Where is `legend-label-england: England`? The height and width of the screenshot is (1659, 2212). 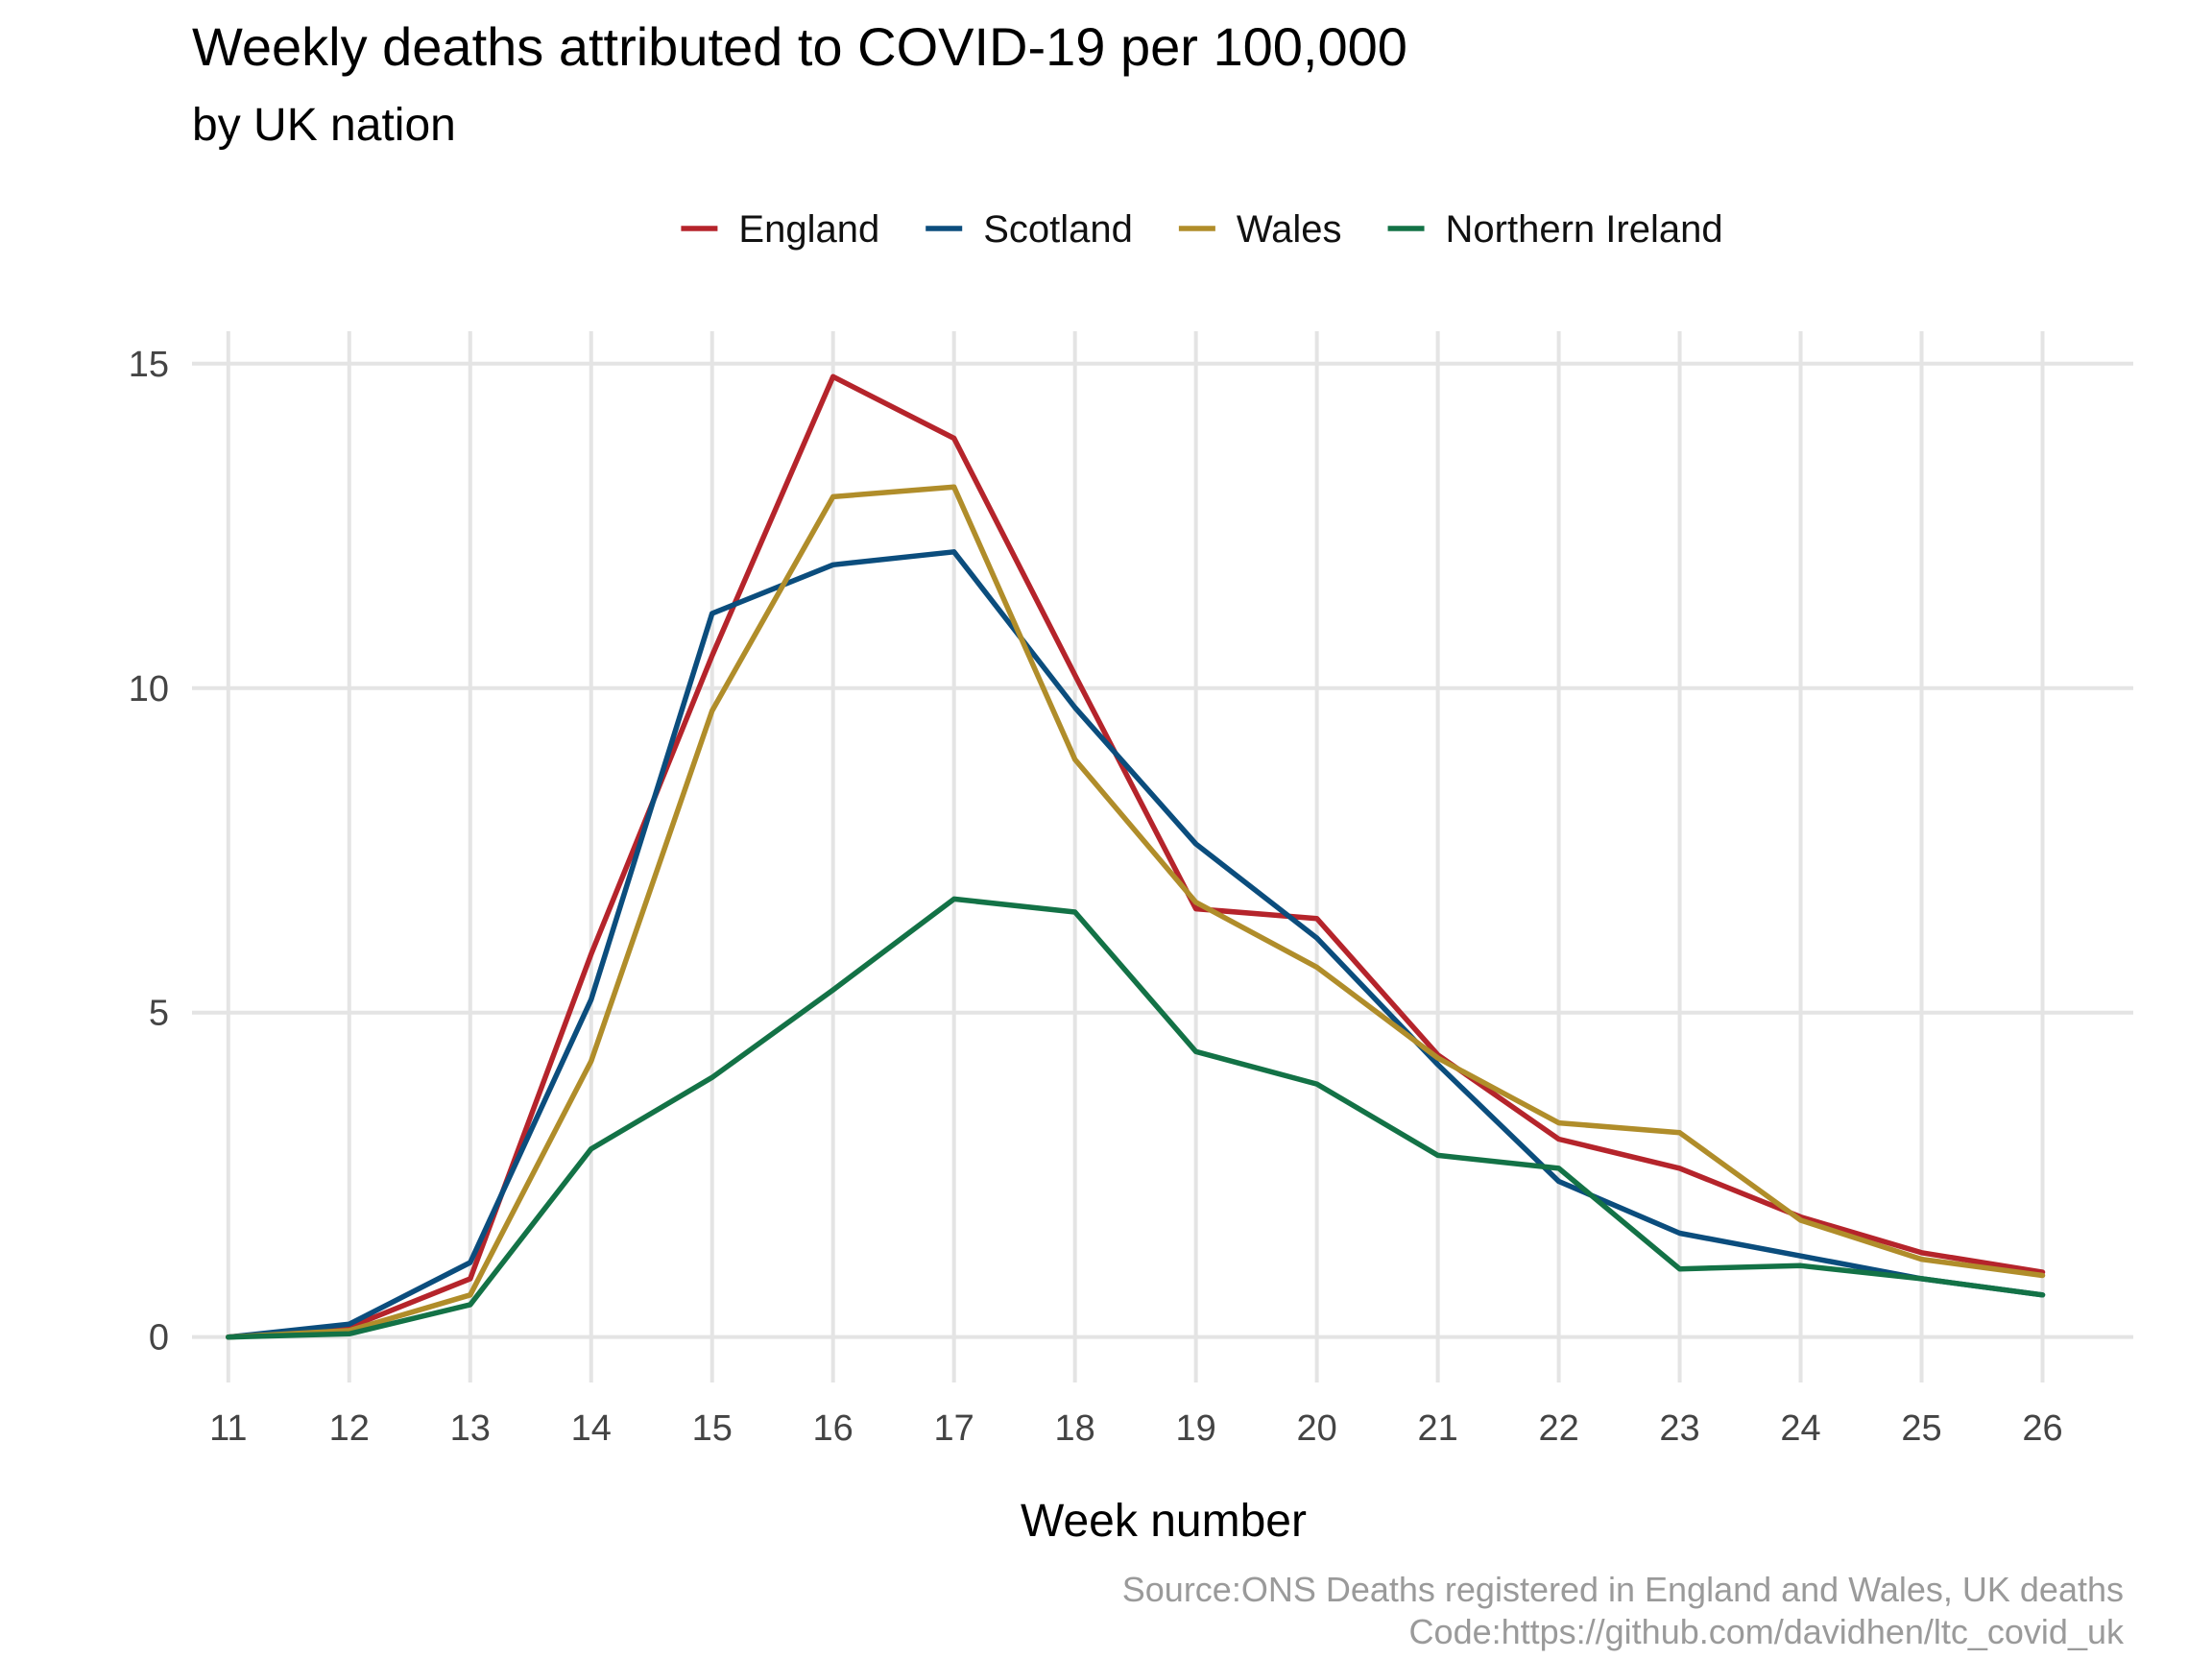 legend-label-england: England is located at coordinates (808, 229).